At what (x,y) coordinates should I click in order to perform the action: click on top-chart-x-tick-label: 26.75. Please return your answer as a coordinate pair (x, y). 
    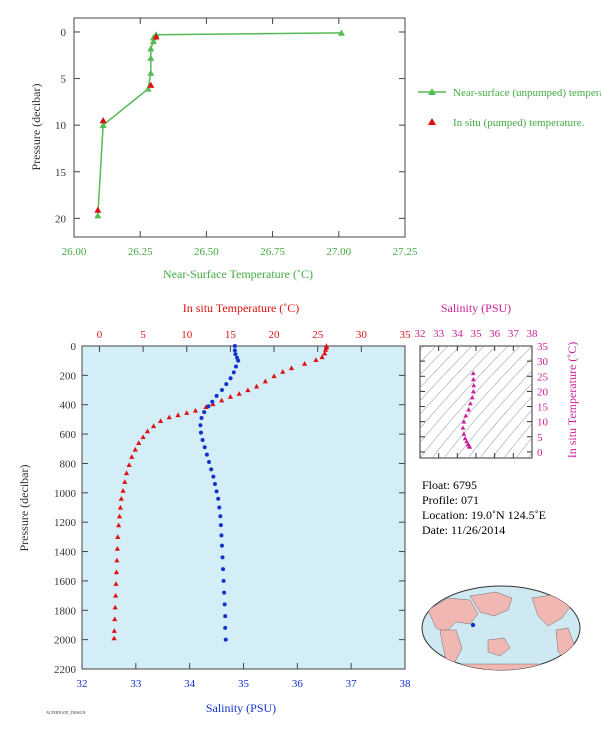
    Looking at the image, I should click on (272, 252).